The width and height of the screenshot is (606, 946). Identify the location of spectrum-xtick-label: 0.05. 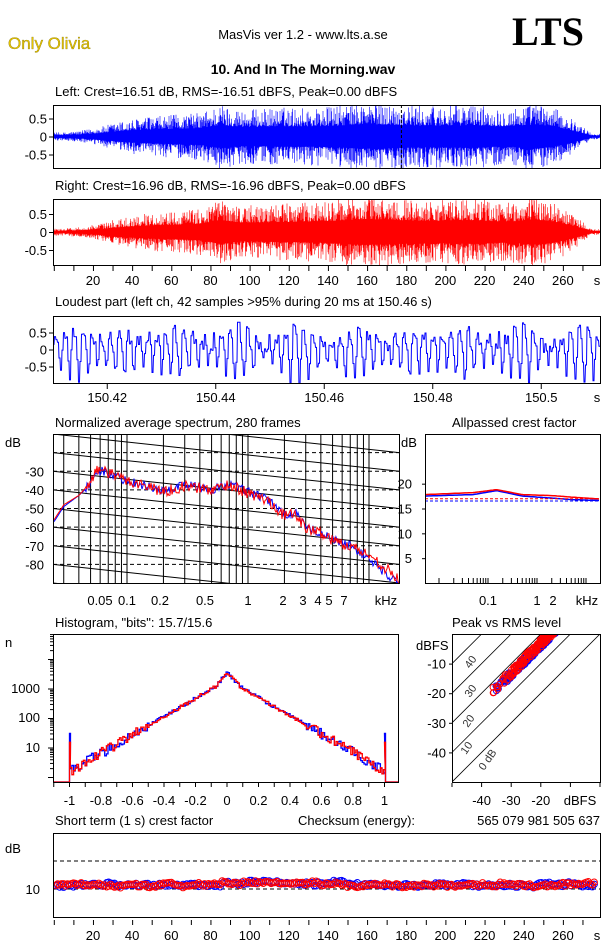
(99, 600).